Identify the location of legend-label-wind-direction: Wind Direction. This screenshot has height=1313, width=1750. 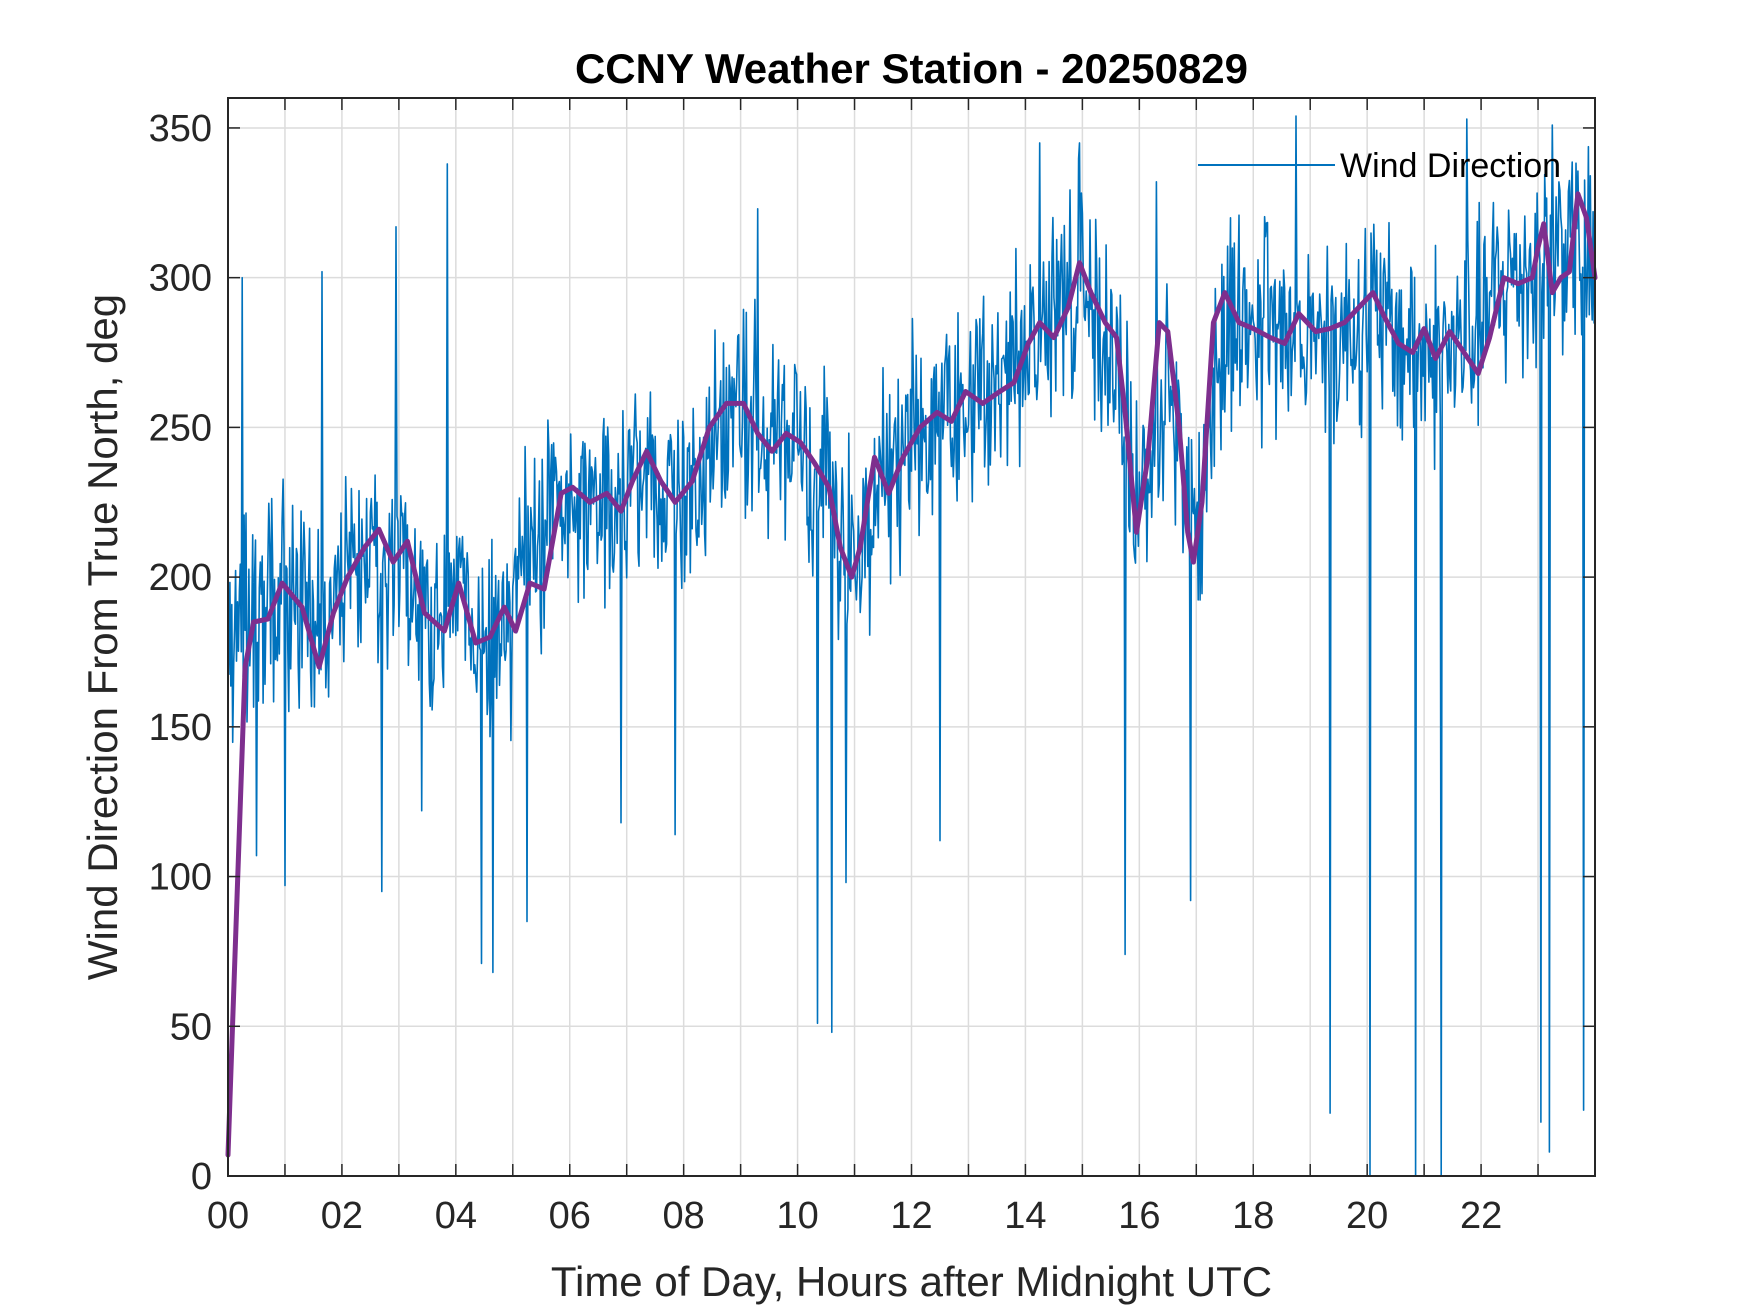
(1450, 166).